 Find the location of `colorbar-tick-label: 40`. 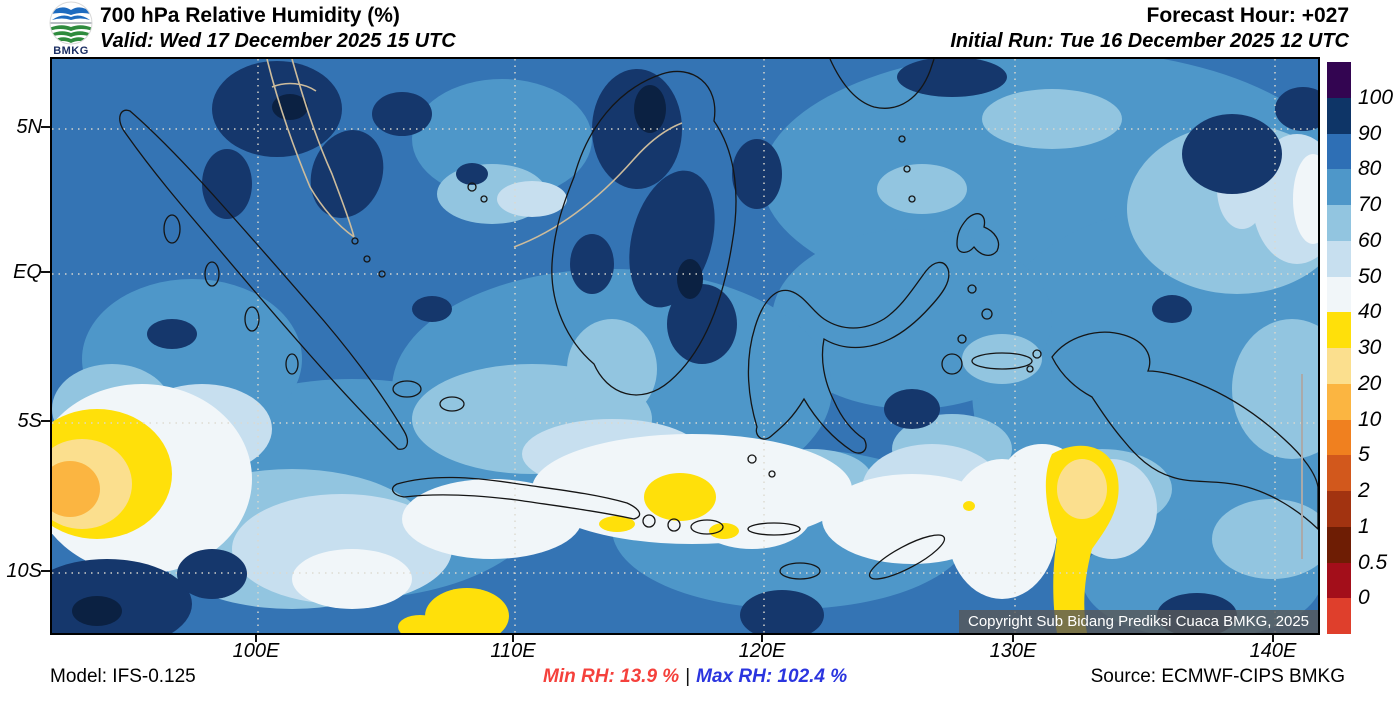

colorbar-tick-label: 40 is located at coordinates (1370, 312).